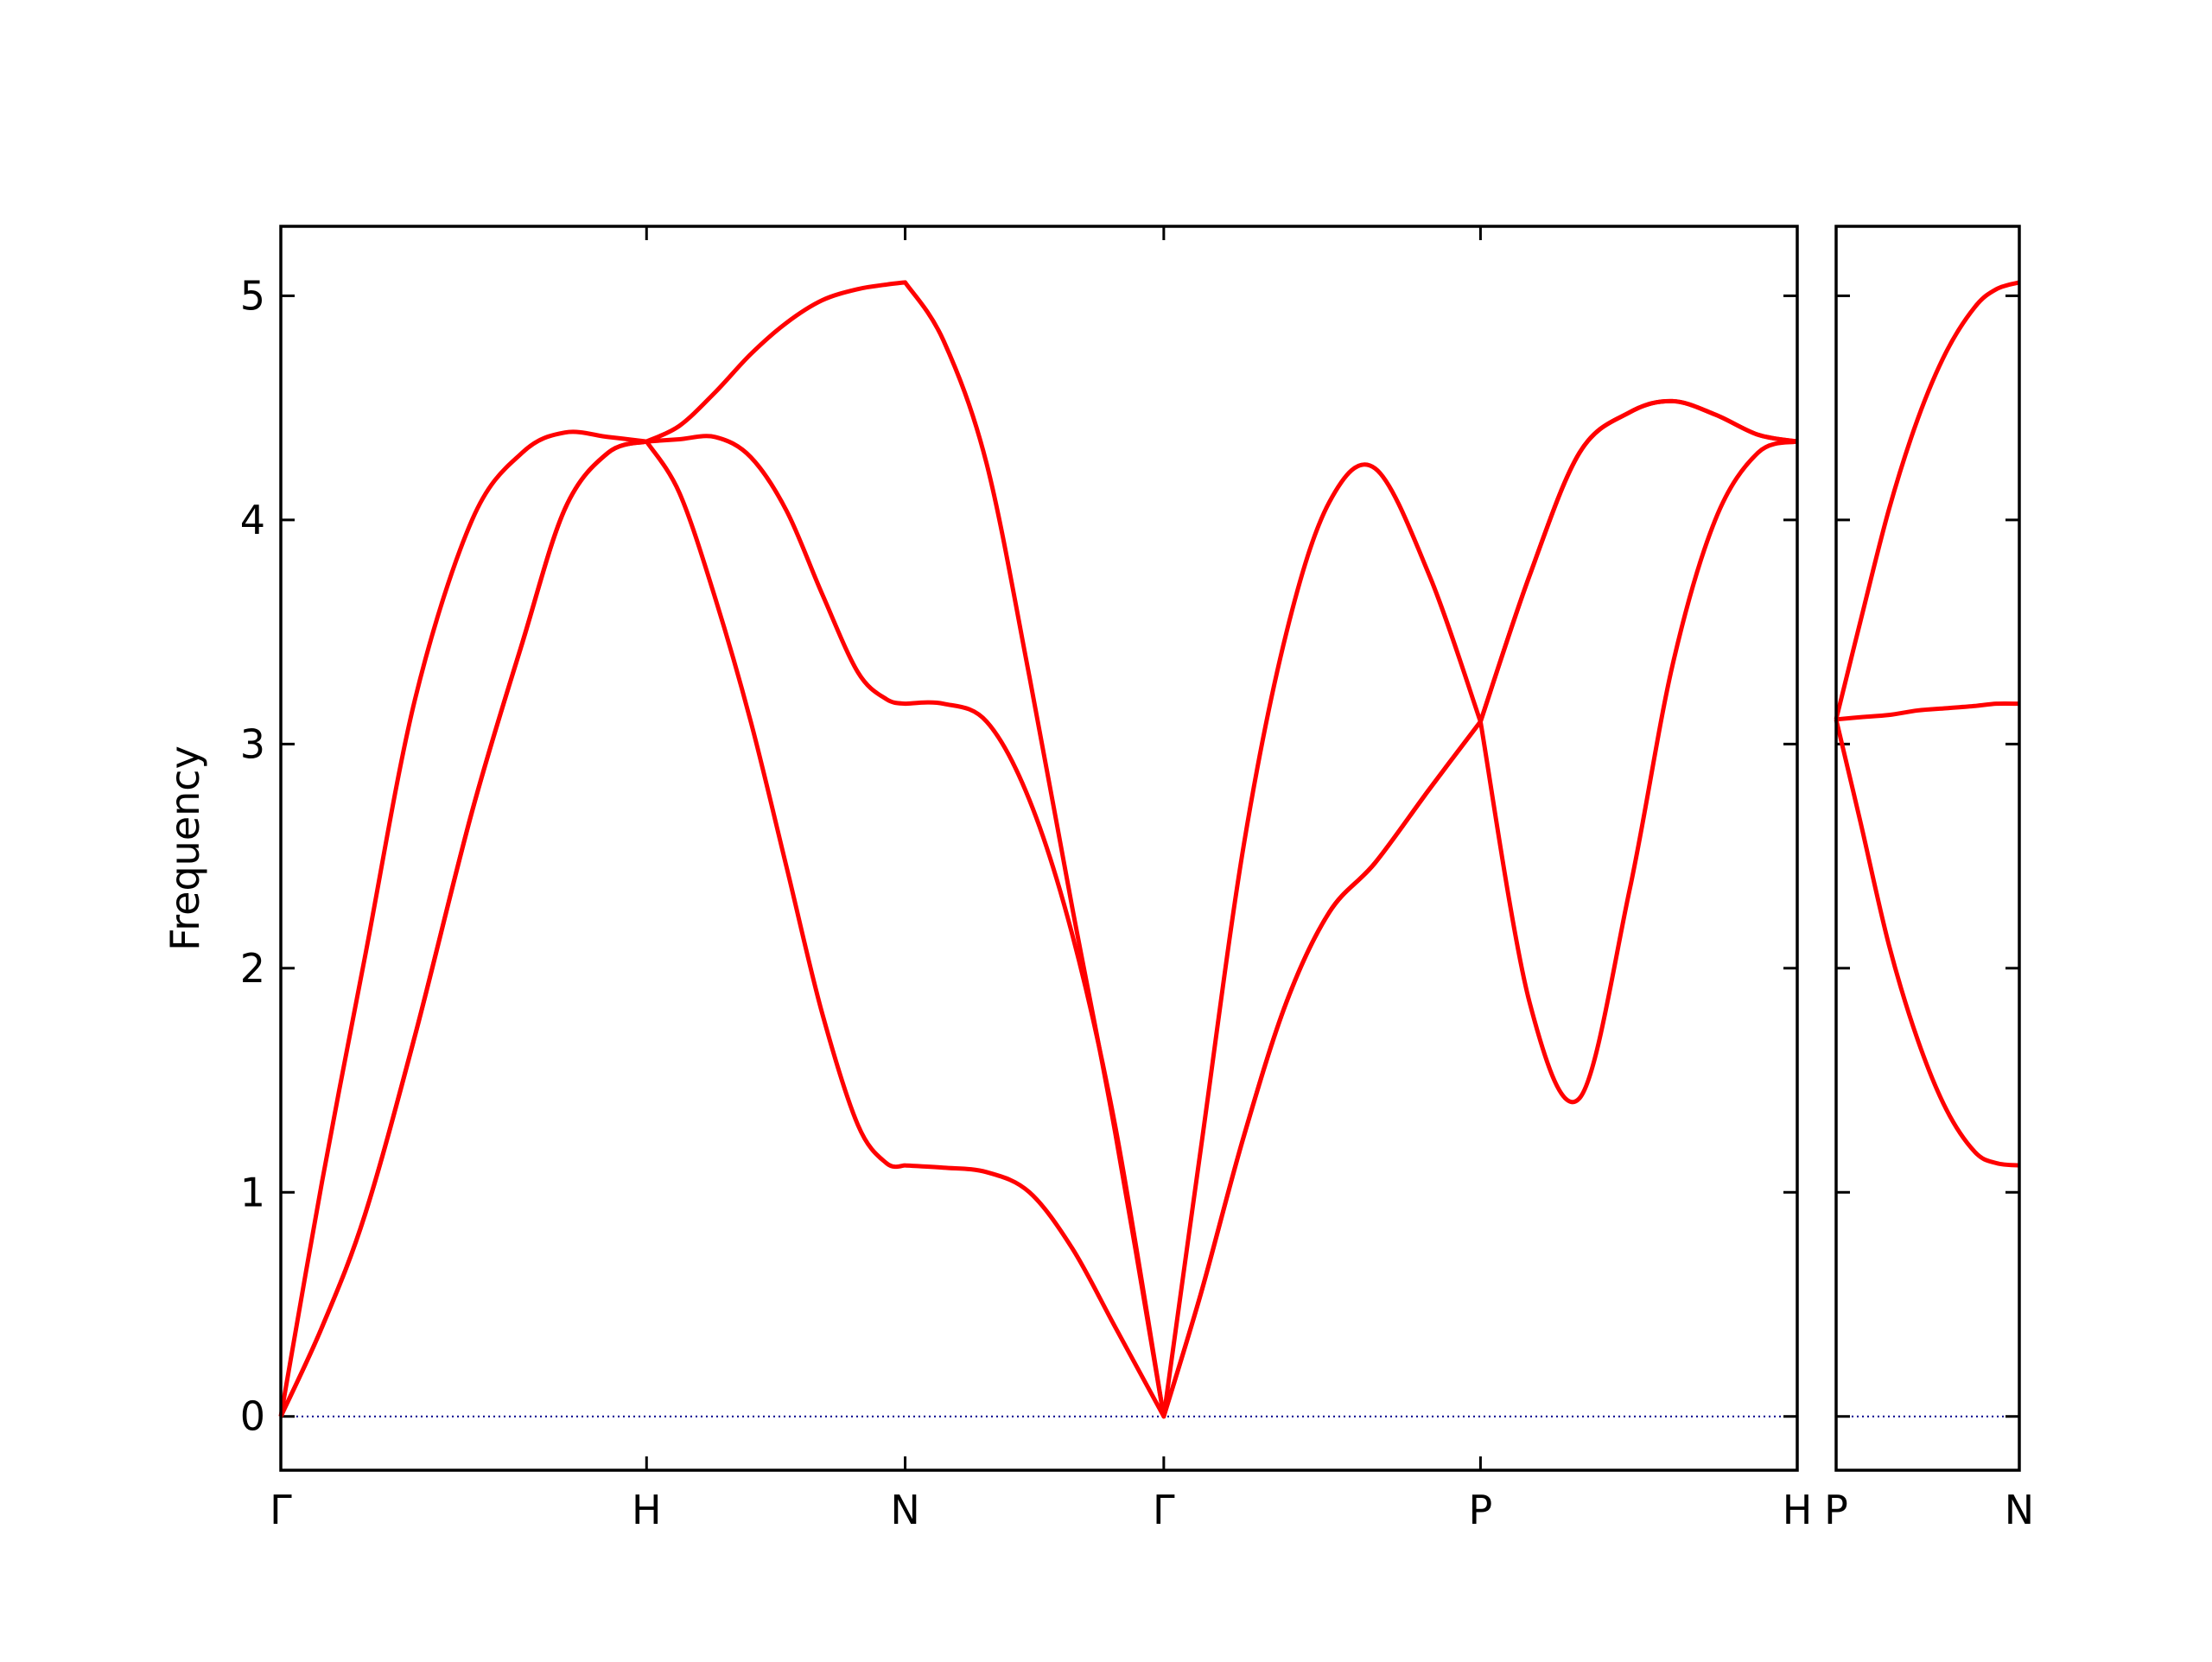  I want to click on plot-frame, so click(1927, 848).